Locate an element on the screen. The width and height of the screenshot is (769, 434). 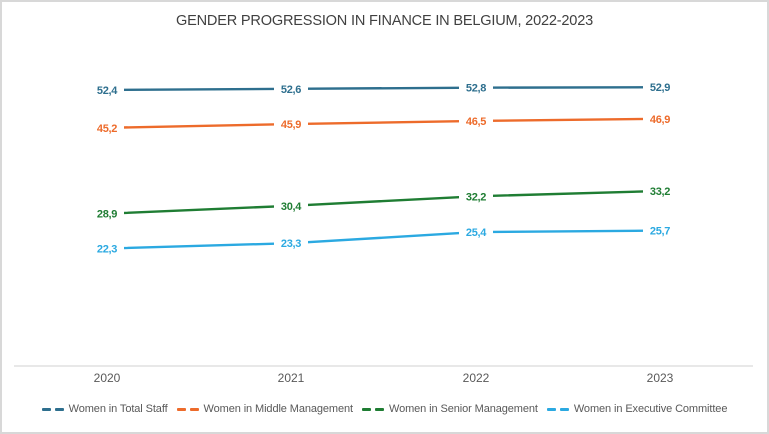
data-label: 25,4 is located at coordinates (476, 233).